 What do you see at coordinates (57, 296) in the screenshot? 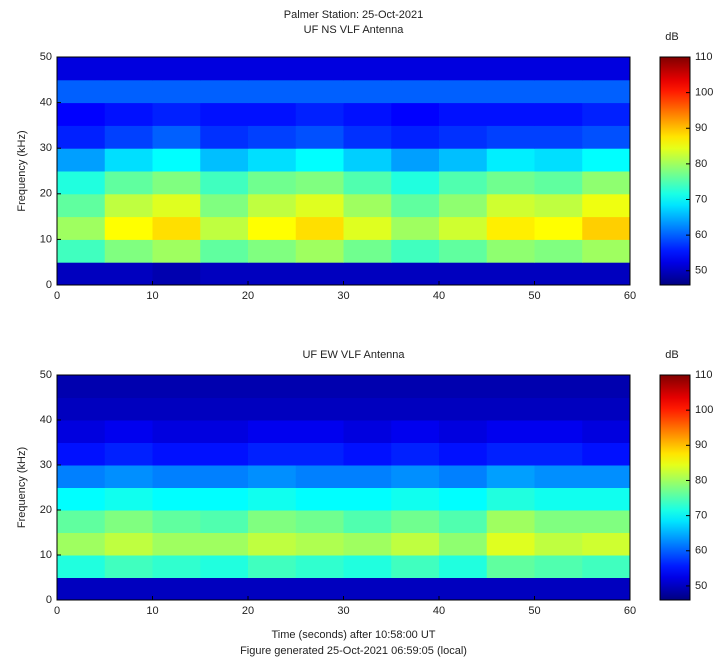
I see `x-tick-label: 0` at bounding box center [57, 296].